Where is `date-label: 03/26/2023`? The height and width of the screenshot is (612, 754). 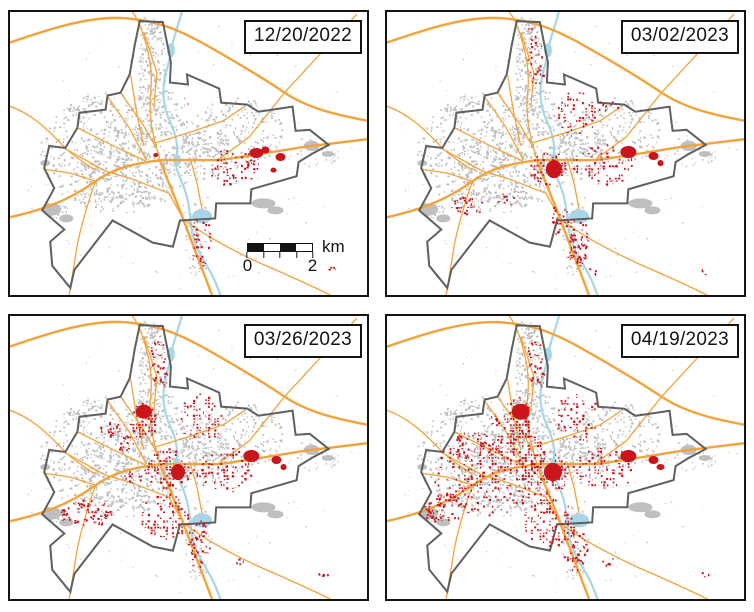
date-label: 03/26/2023 is located at coordinates (302, 339).